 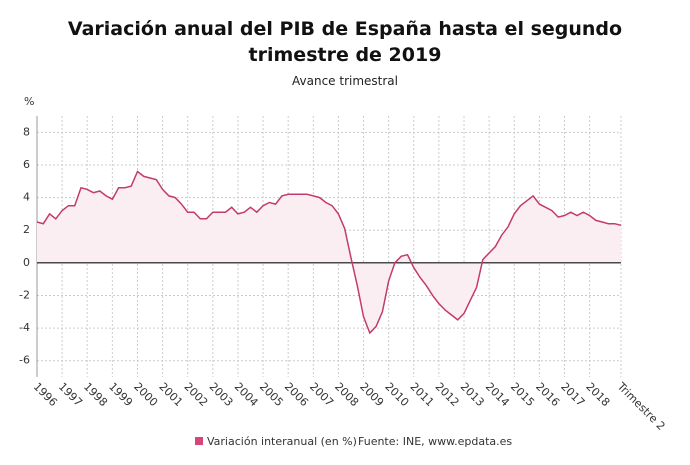 What do you see at coordinates (371, 394) in the screenshot?
I see `x-tick-label: 2009` at bounding box center [371, 394].